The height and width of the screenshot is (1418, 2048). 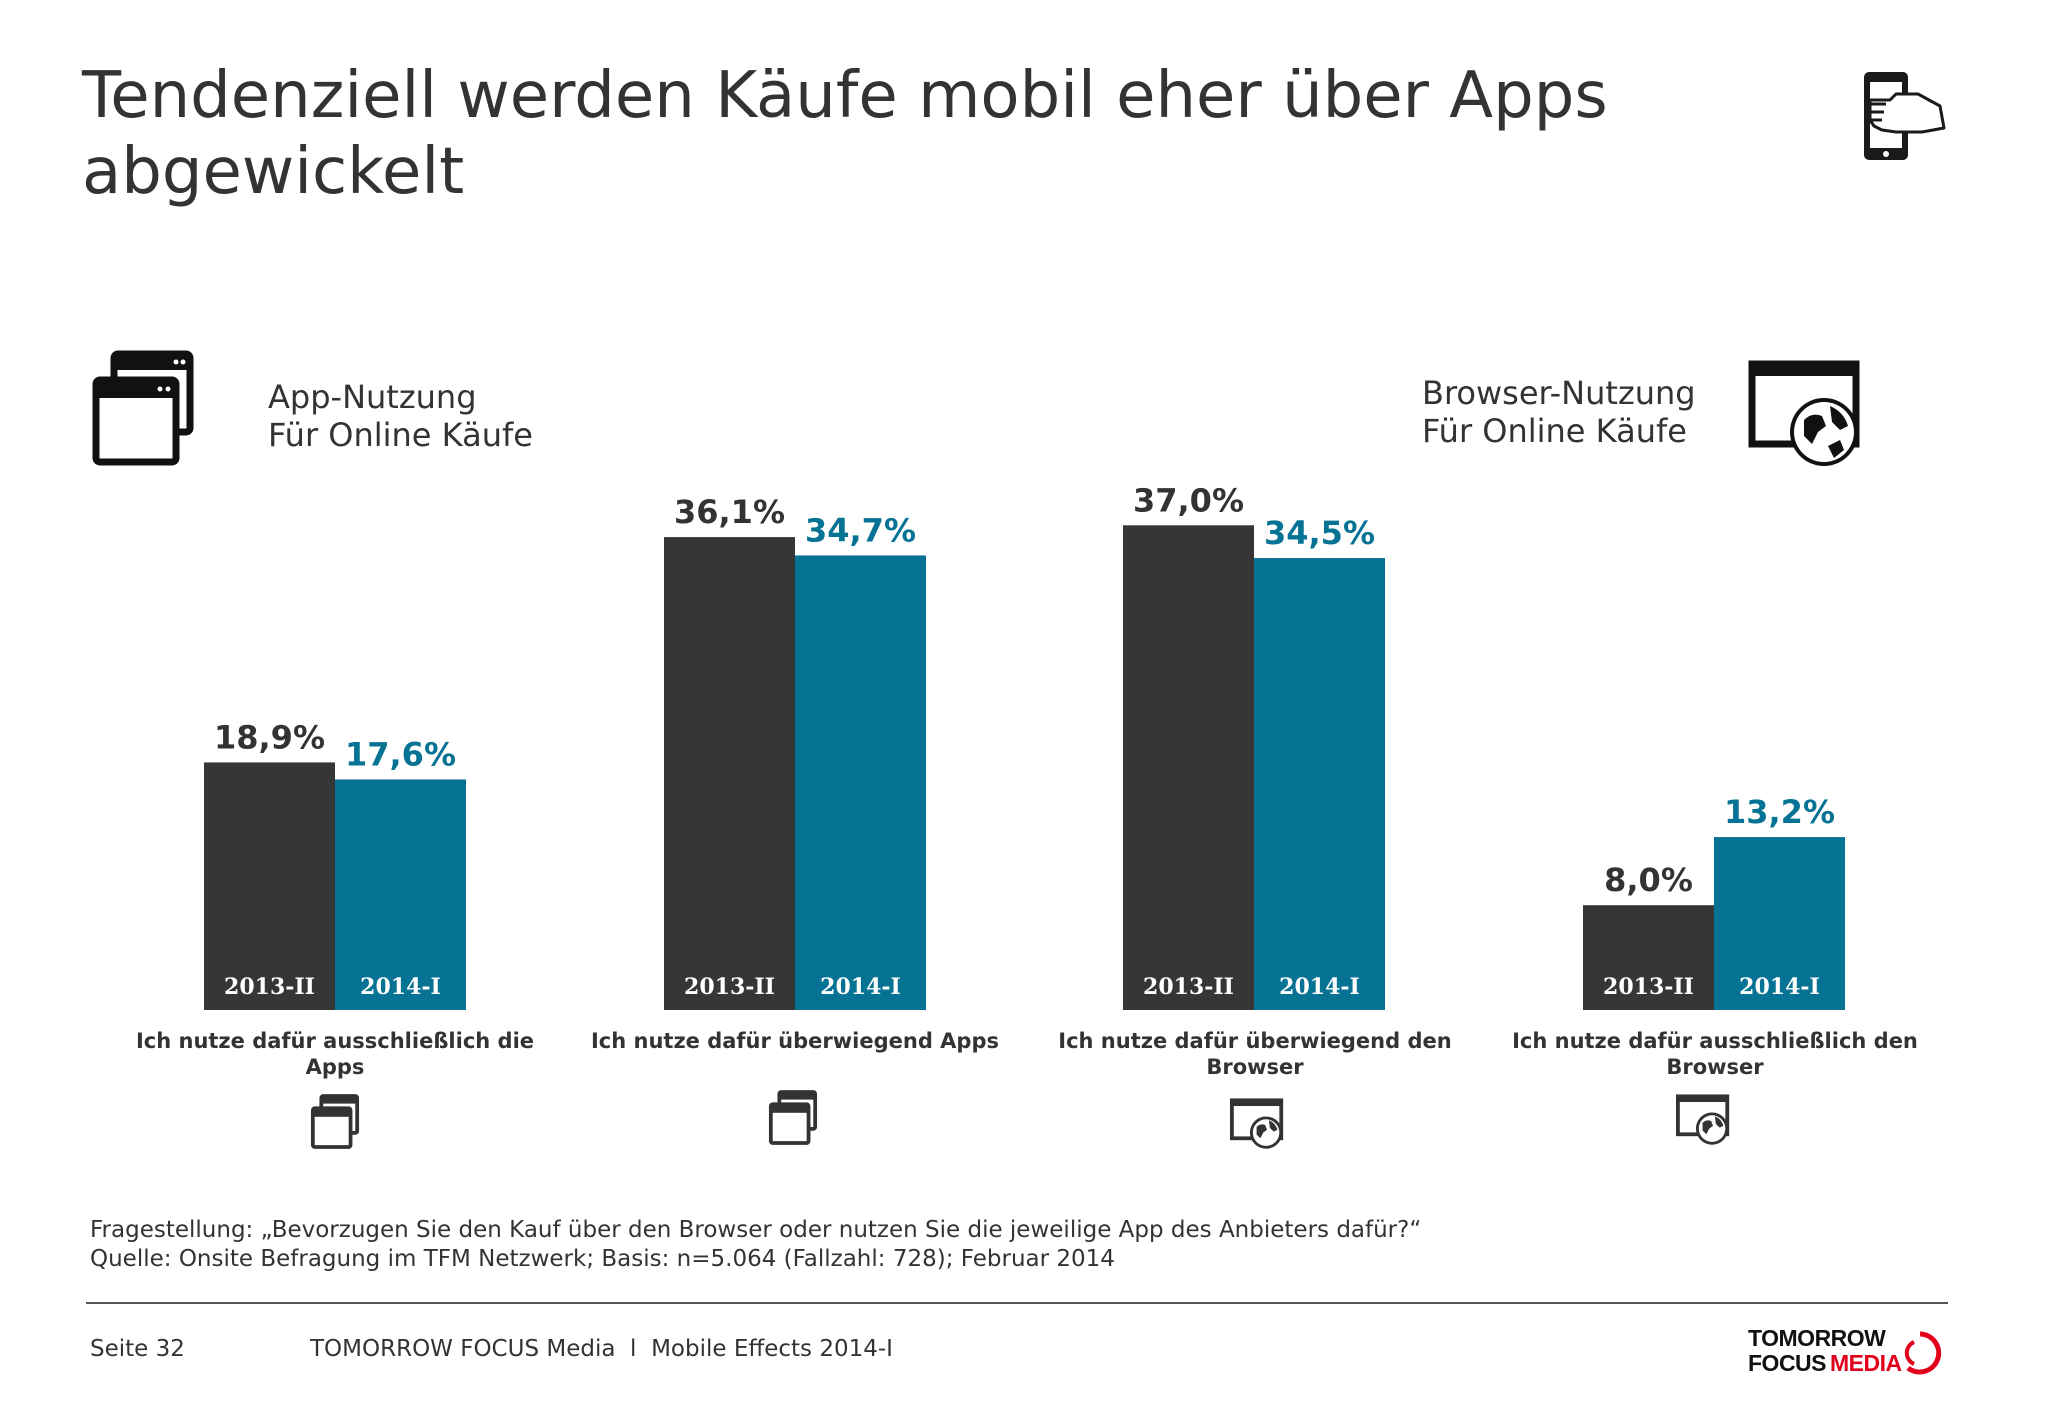 What do you see at coordinates (372, 397) in the screenshot?
I see `app-section-line1: App-Nutzung` at bounding box center [372, 397].